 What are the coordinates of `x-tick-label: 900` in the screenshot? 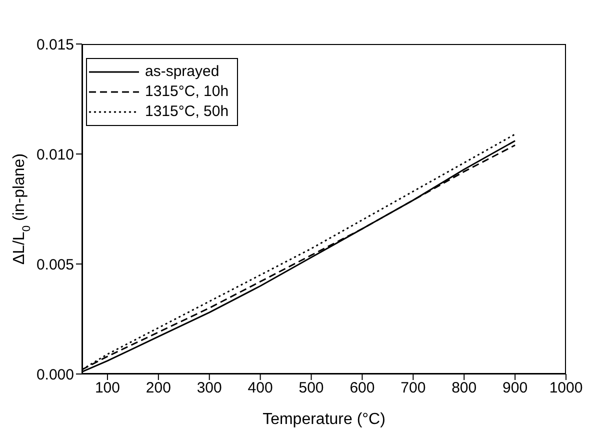 It's located at (515, 388).